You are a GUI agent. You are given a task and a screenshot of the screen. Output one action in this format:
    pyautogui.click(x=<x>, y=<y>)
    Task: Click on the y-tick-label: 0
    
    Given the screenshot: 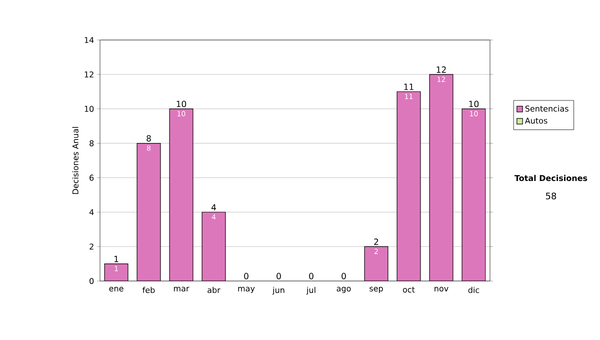 What is the action you would take?
    pyautogui.click(x=92, y=281)
    